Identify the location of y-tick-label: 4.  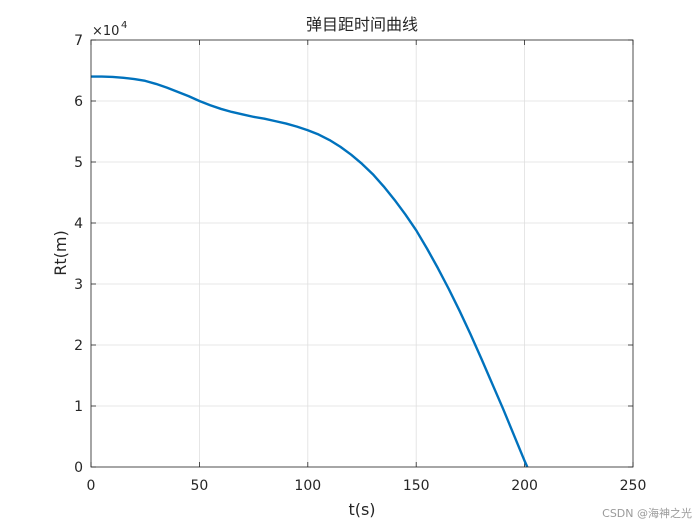
(78, 224).